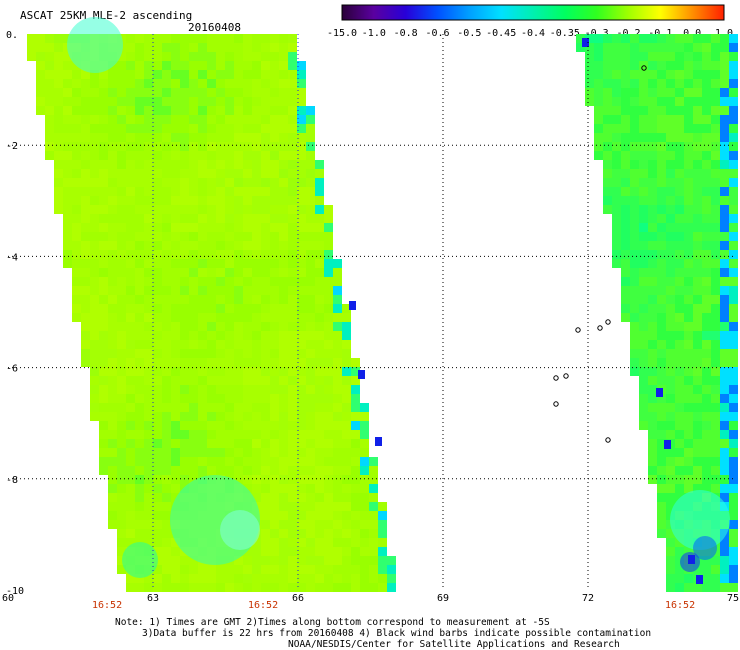  Describe the element at coordinates (644, 68) in the screenshot. I see `island-mark` at that location.